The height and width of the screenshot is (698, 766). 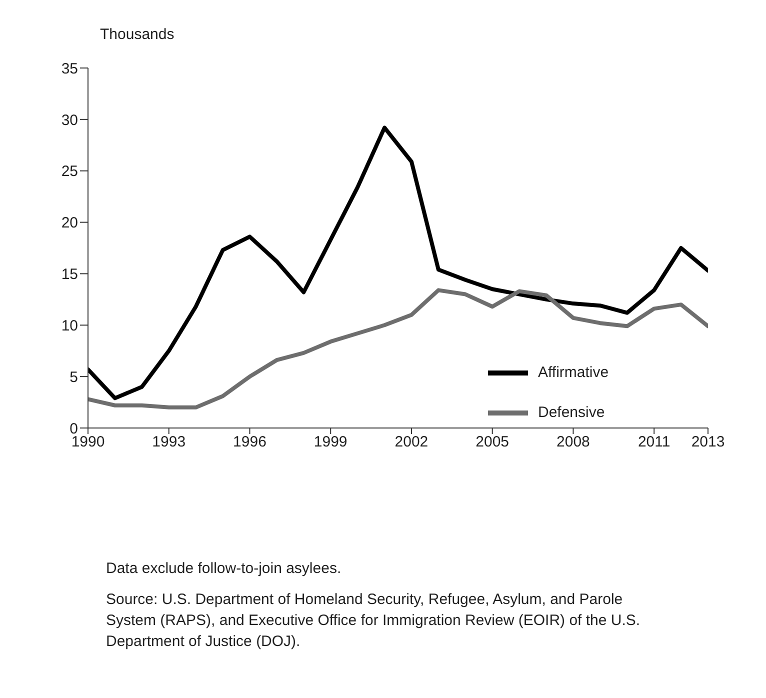 What do you see at coordinates (573, 372) in the screenshot?
I see `legend-label: Affirmative` at bounding box center [573, 372].